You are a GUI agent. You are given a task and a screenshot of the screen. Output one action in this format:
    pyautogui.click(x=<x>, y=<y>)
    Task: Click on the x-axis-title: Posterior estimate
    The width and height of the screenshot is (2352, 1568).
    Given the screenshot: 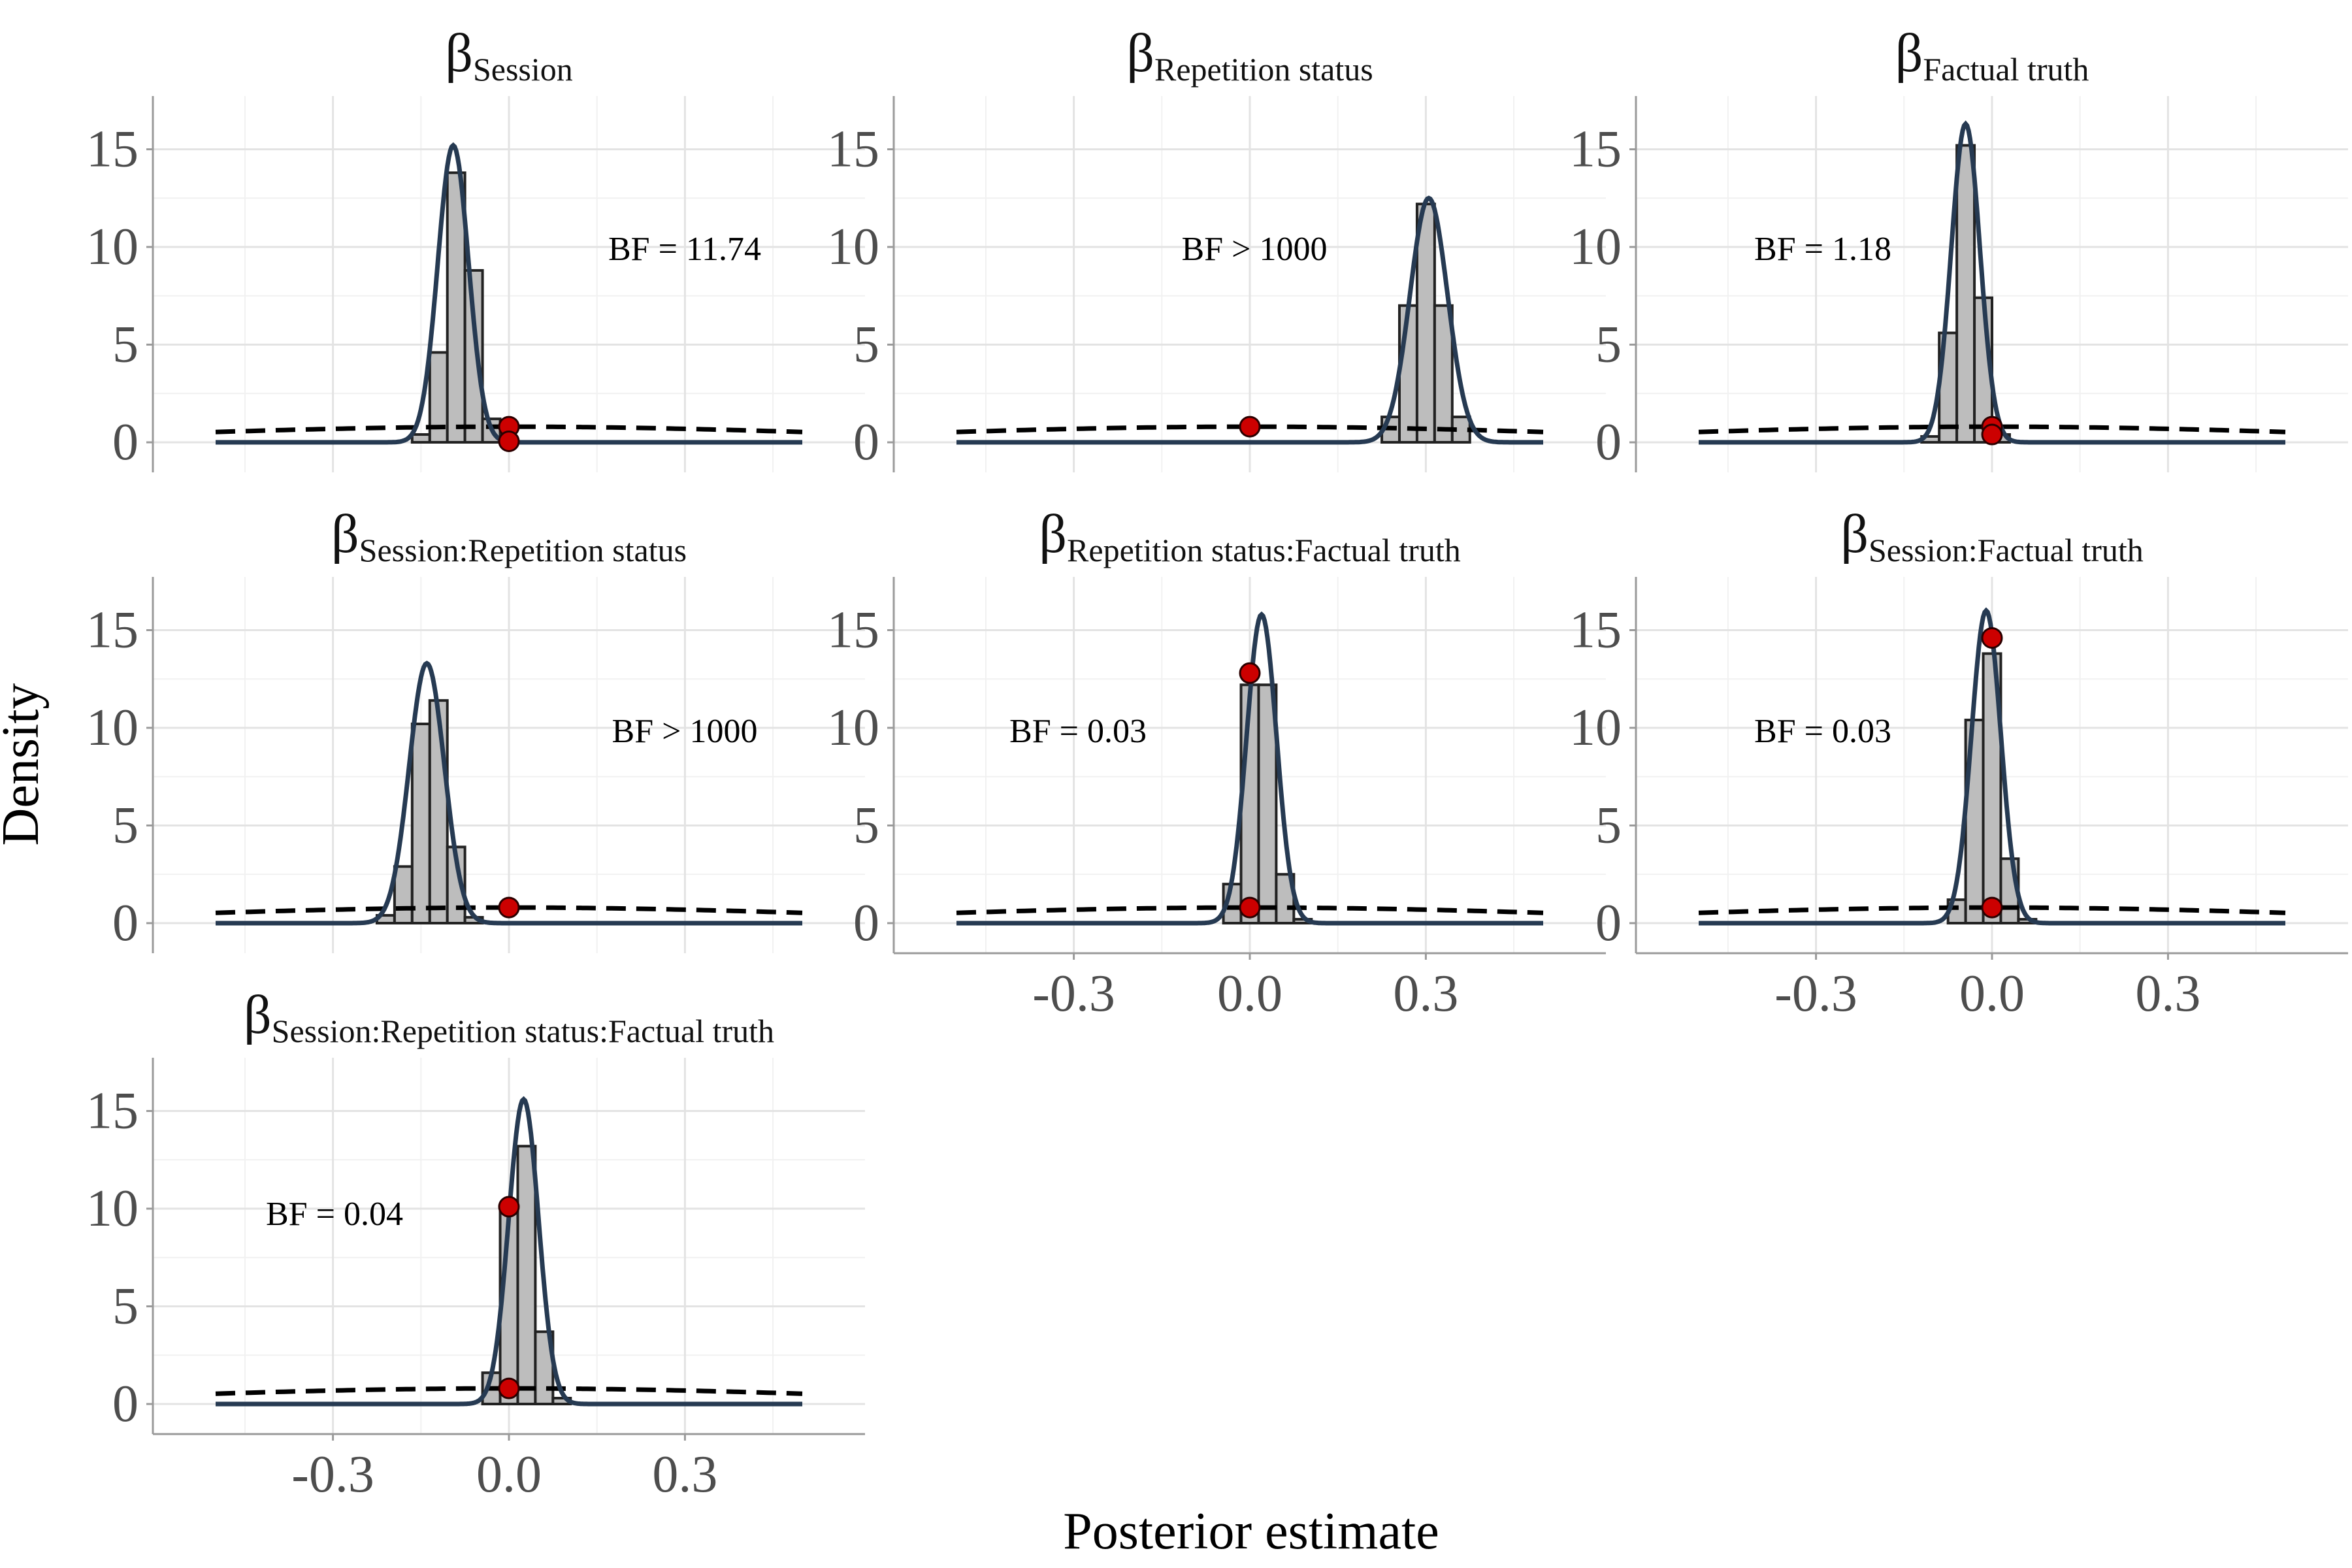 What is the action you would take?
    pyautogui.click(x=1251, y=1531)
    